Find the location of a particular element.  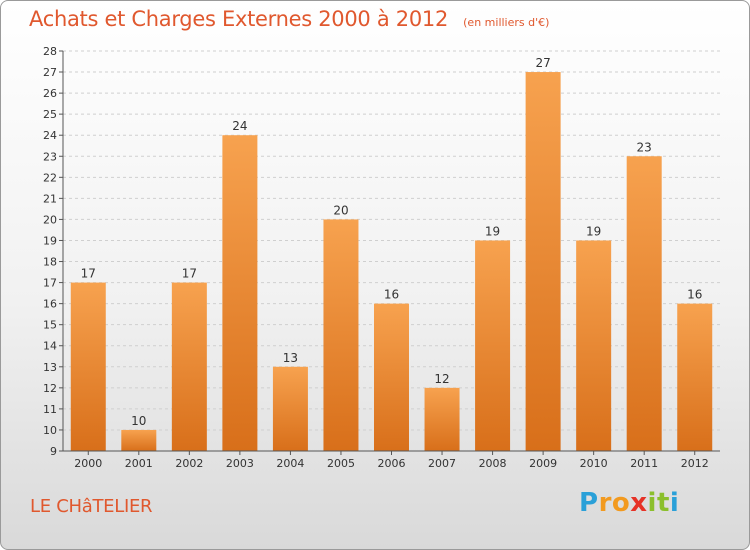

bar-2009 is located at coordinates (543, 261).